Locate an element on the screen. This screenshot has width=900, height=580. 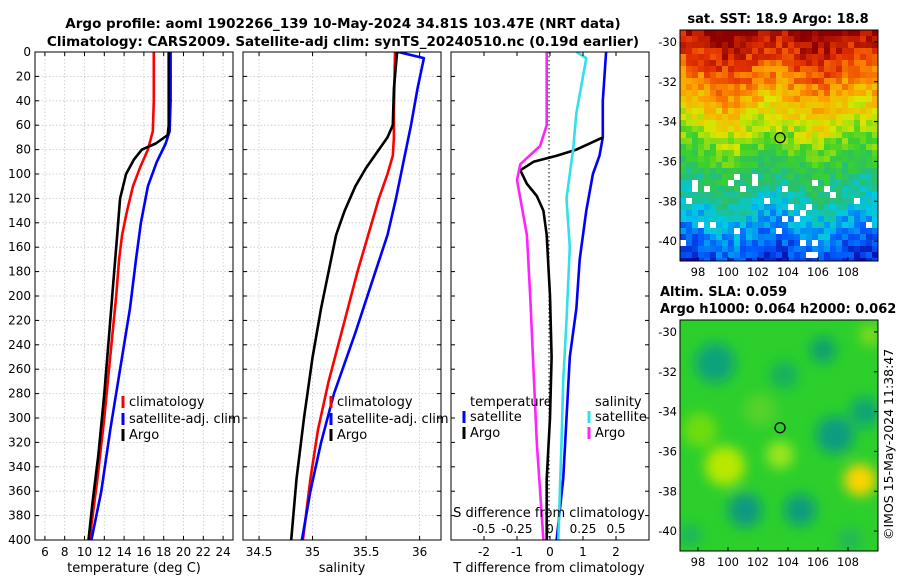
depth-tick-label: 180 is located at coordinates (19, 272).